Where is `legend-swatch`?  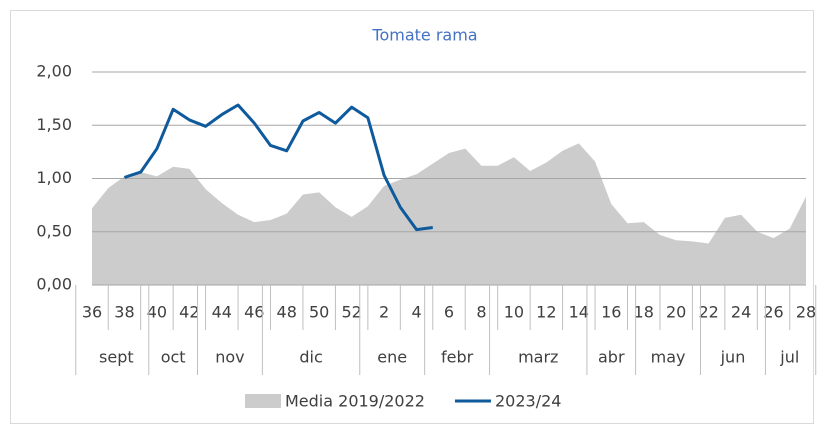 legend-swatch is located at coordinates (263, 401).